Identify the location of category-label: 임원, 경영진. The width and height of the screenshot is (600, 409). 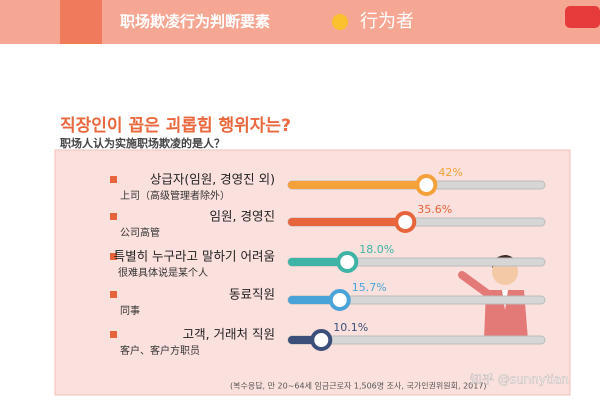
(242, 216).